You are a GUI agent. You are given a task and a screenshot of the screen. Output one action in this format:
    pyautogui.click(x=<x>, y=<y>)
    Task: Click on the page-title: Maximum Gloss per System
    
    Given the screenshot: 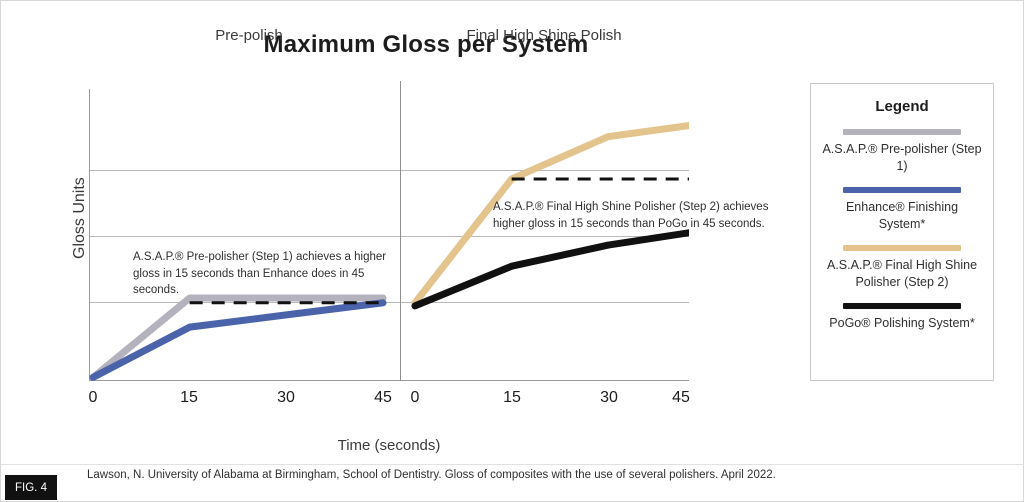 What is the action you would take?
    pyautogui.click(x=426, y=44)
    